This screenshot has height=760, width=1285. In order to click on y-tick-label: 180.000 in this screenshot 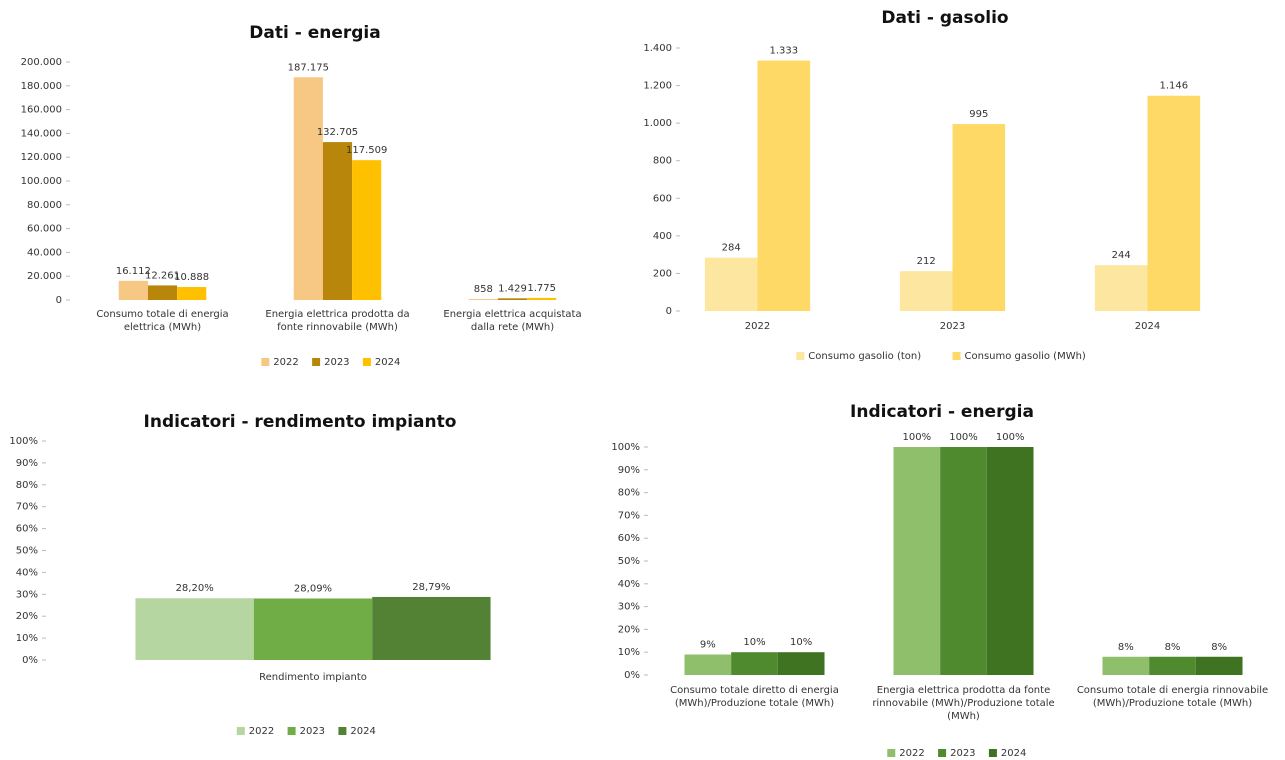, I will do `click(41, 86)`.